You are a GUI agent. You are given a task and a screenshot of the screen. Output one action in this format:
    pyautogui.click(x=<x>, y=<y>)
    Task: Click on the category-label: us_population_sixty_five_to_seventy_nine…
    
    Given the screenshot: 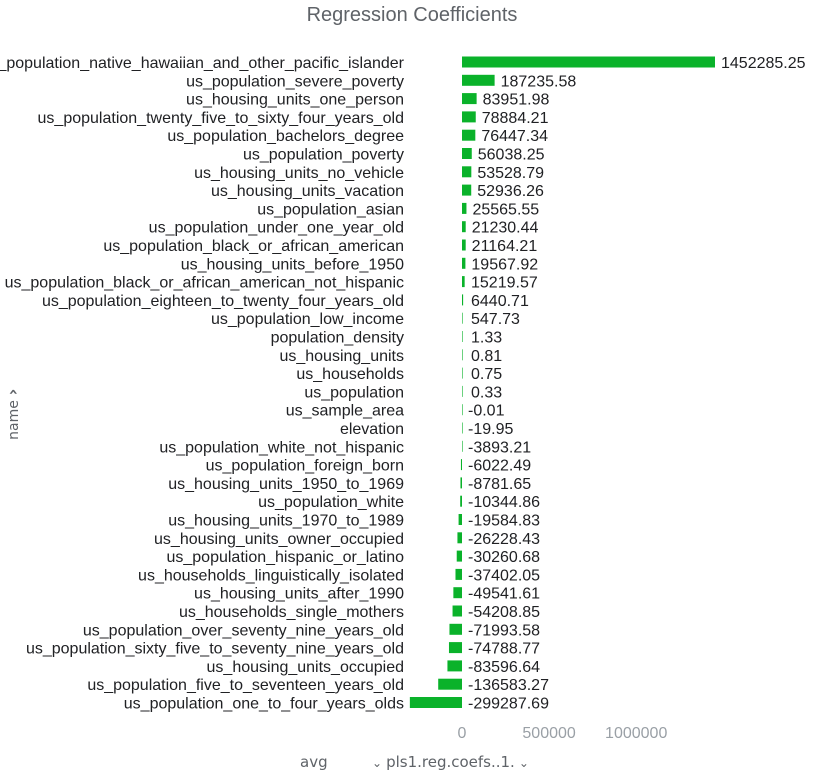 What is the action you would take?
    pyautogui.click(x=215, y=649)
    